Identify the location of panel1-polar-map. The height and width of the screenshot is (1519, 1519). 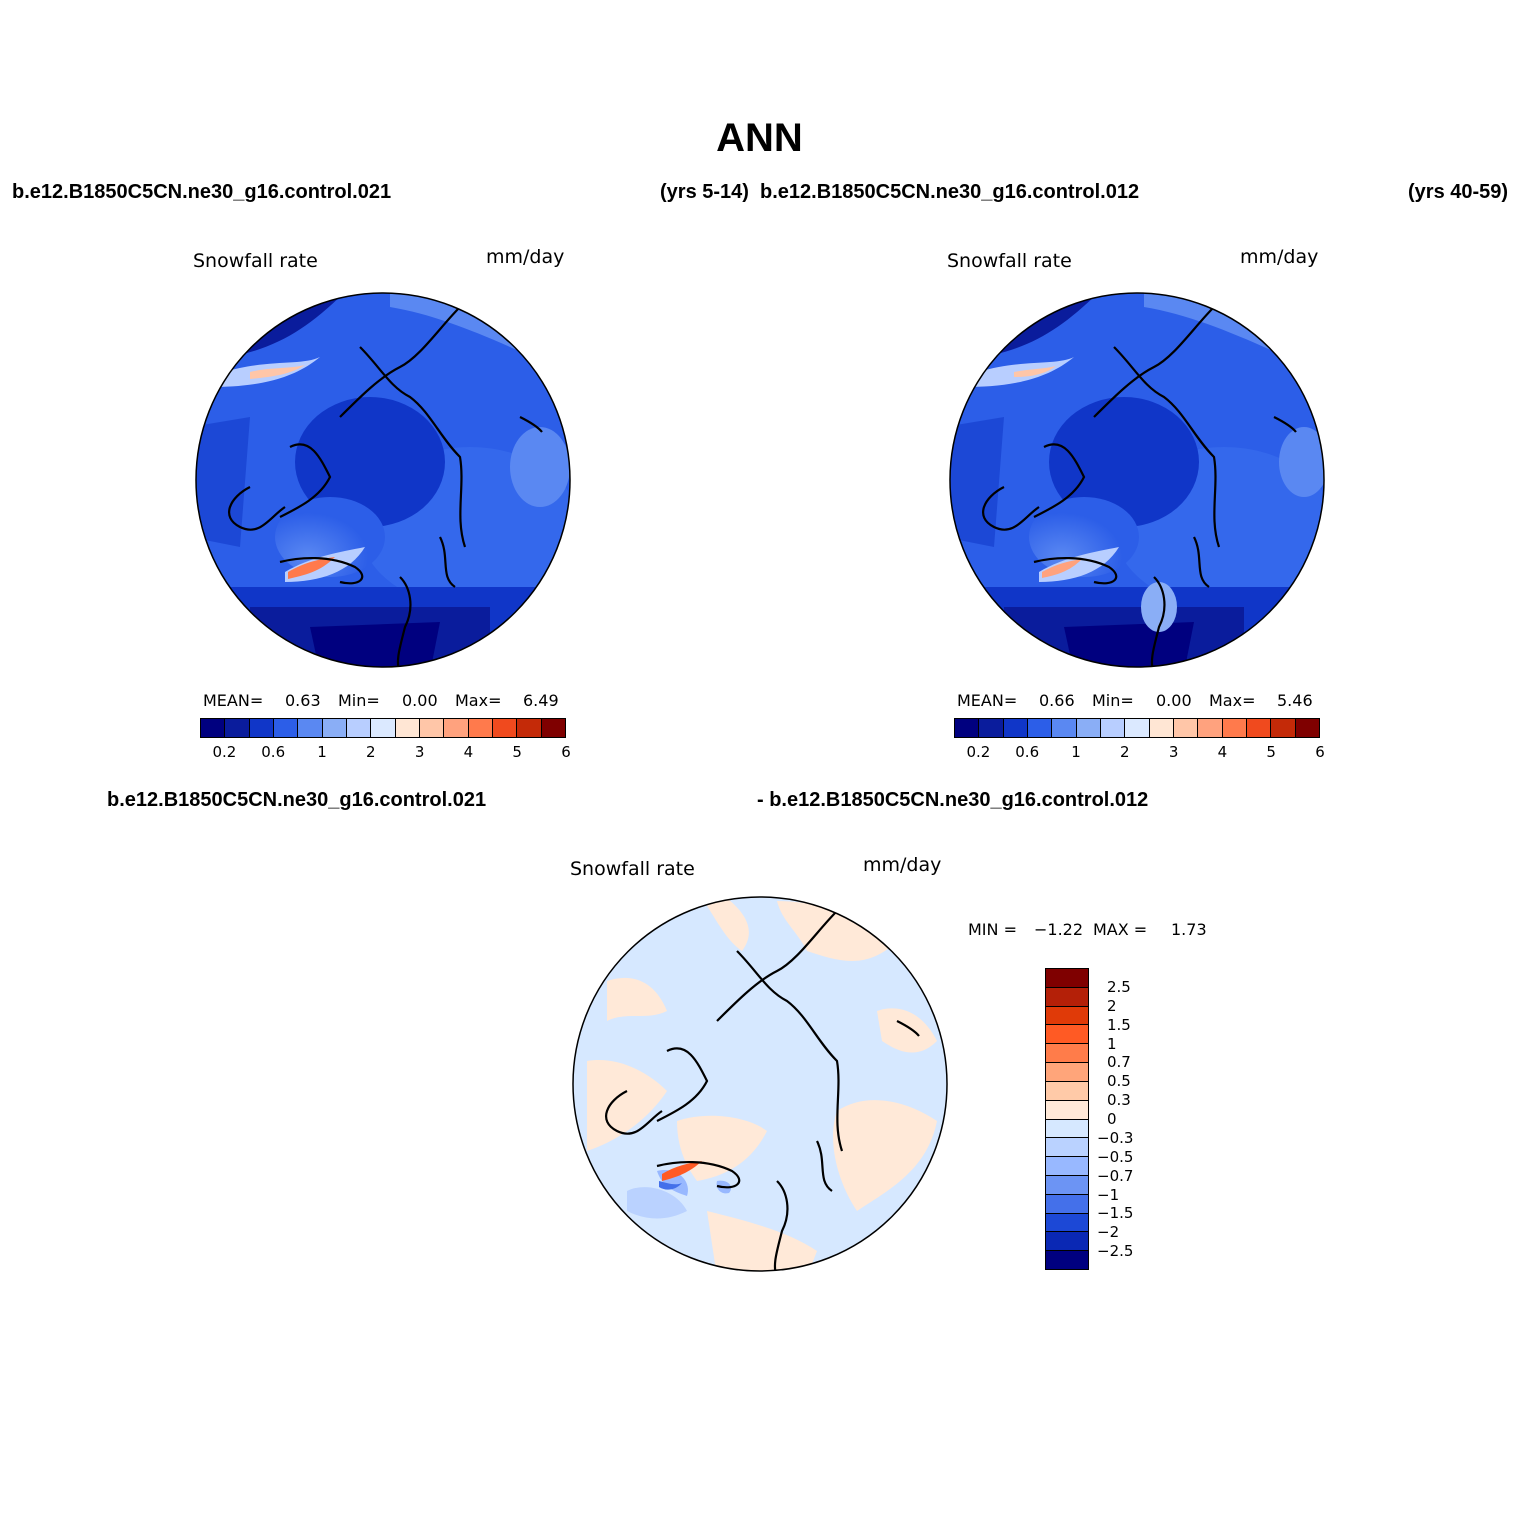
(383, 480).